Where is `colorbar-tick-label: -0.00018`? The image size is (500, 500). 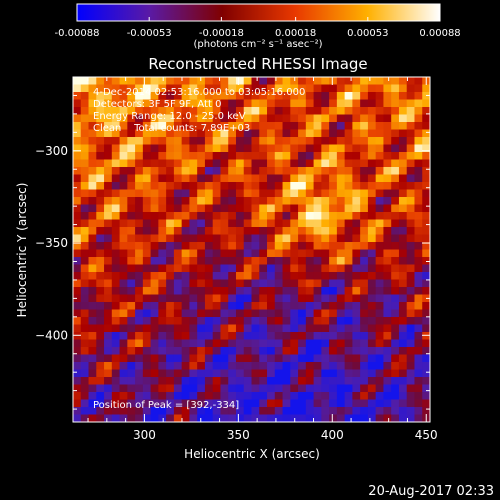
colorbar-tick-label: -0.00018 is located at coordinates (221, 33).